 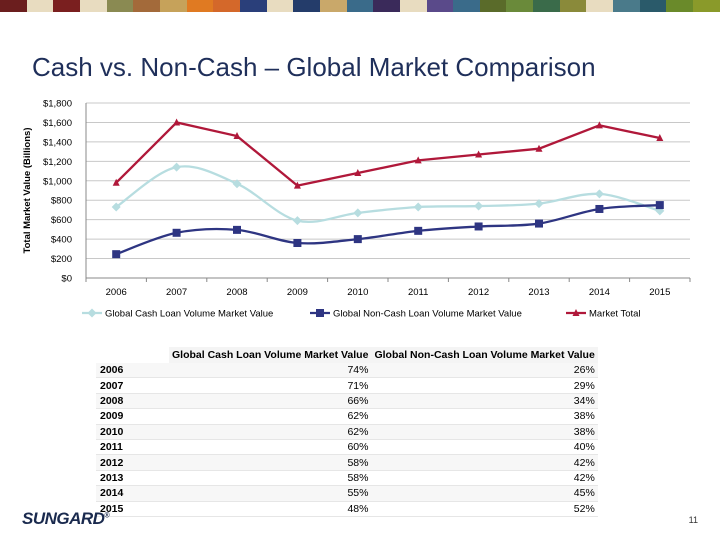 What do you see at coordinates (270, 371) in the screenshot?
I see `table-cell-cash: 74%` at bounding box center [270, 371].